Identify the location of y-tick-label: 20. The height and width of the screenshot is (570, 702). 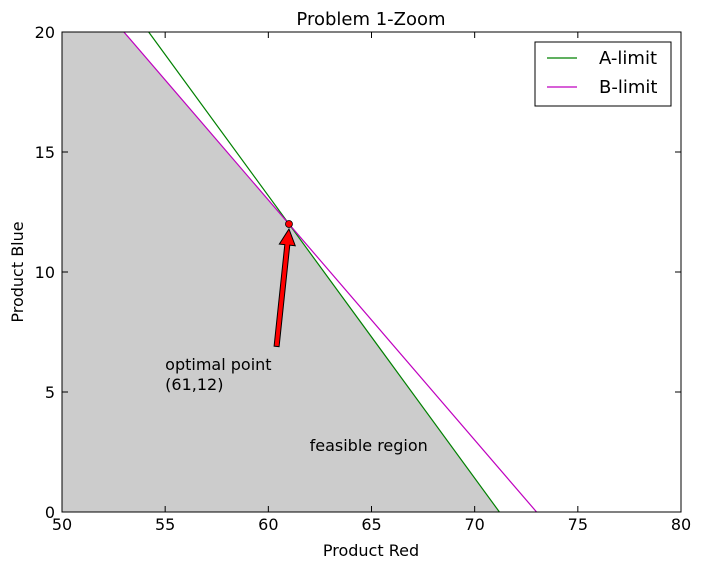
(45, 32).